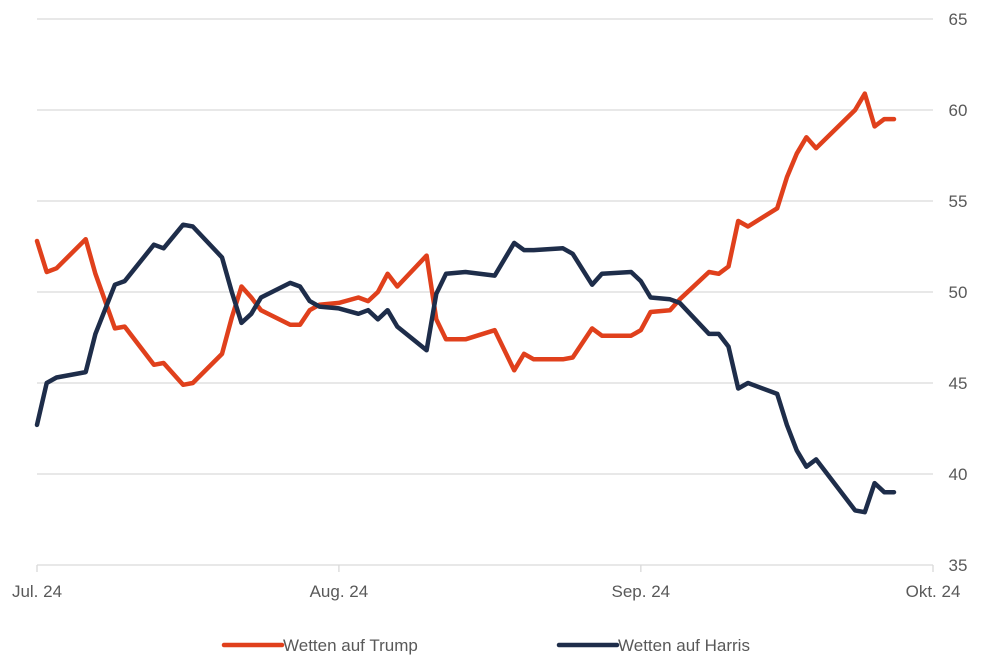  What do you see at coordinates (958, 474) in the screenshot?
I see `y-tick-label: 40` at bounding box center [958, 474].